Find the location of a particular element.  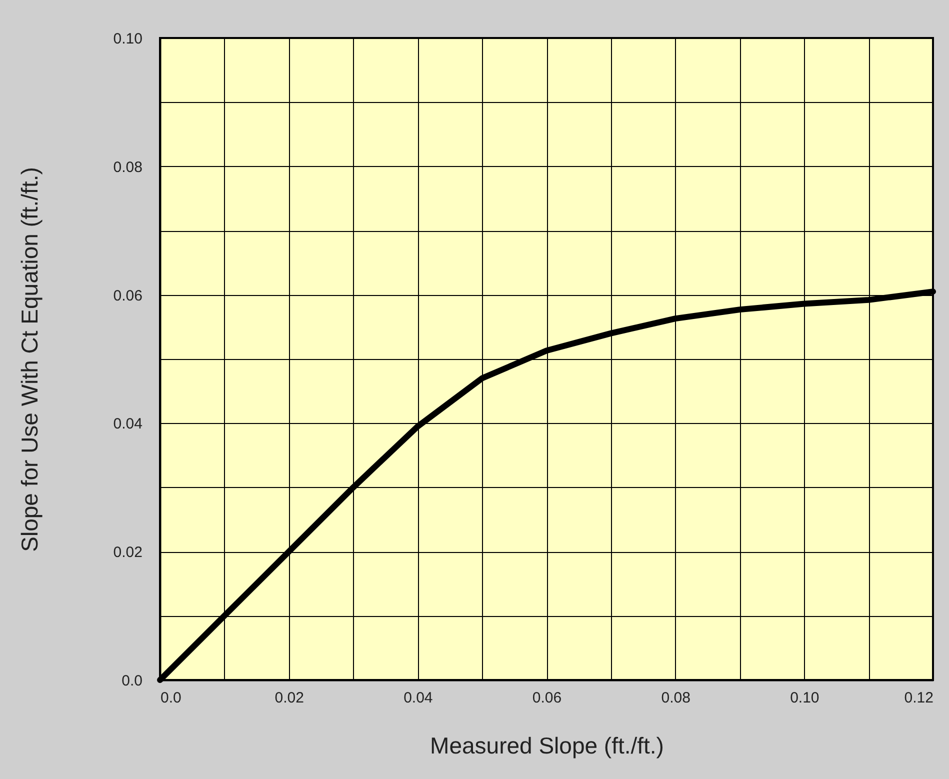

y-tick-label: 0.06 is located at coordinates (127, 295).